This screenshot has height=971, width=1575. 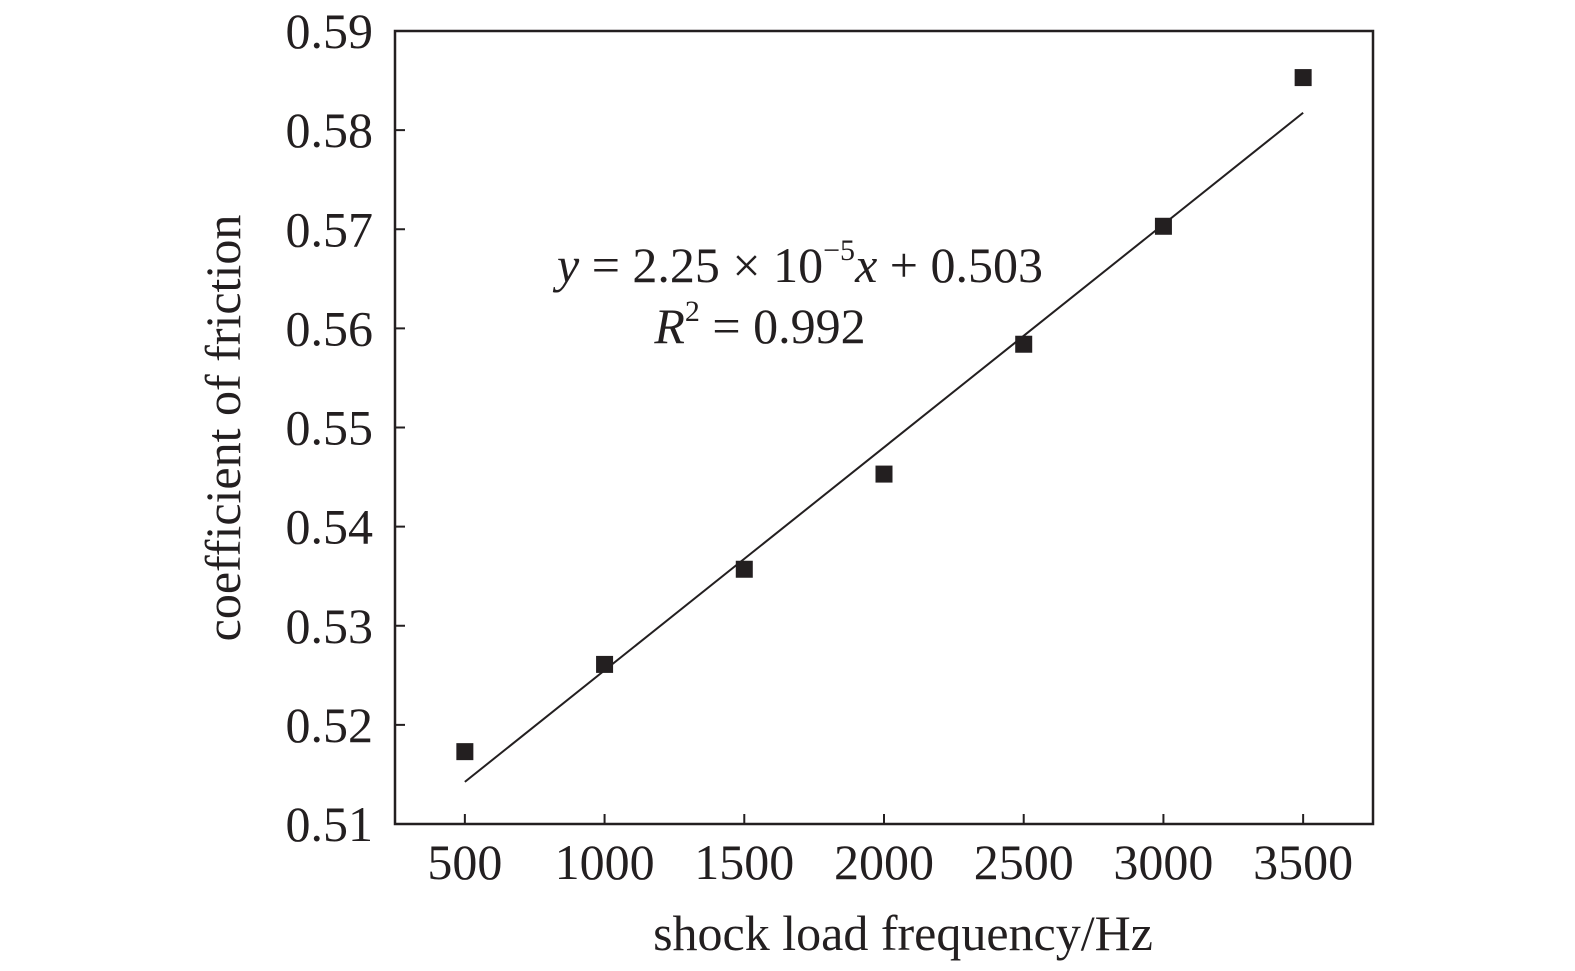 What do you see at coordinates (884, 862) in the screenshot?
I see `x-tick-label: 2000` at bounding box center [884, 862].